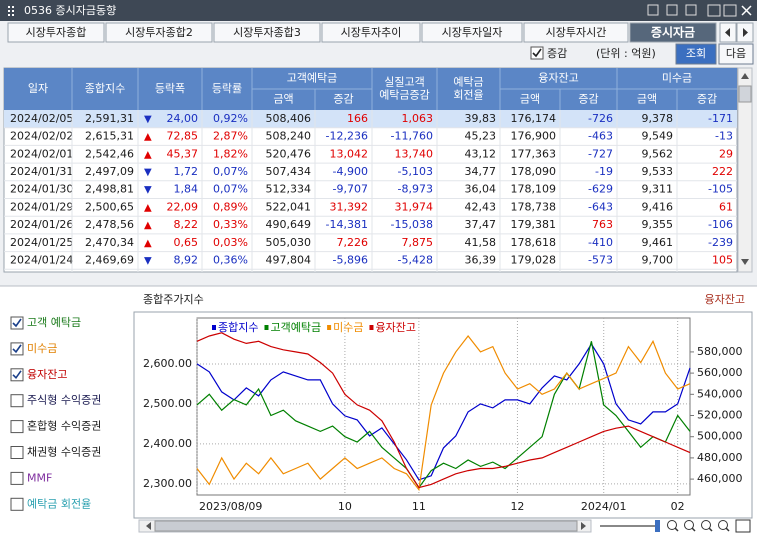  I want to click on scroll-right, so click(583, 526).